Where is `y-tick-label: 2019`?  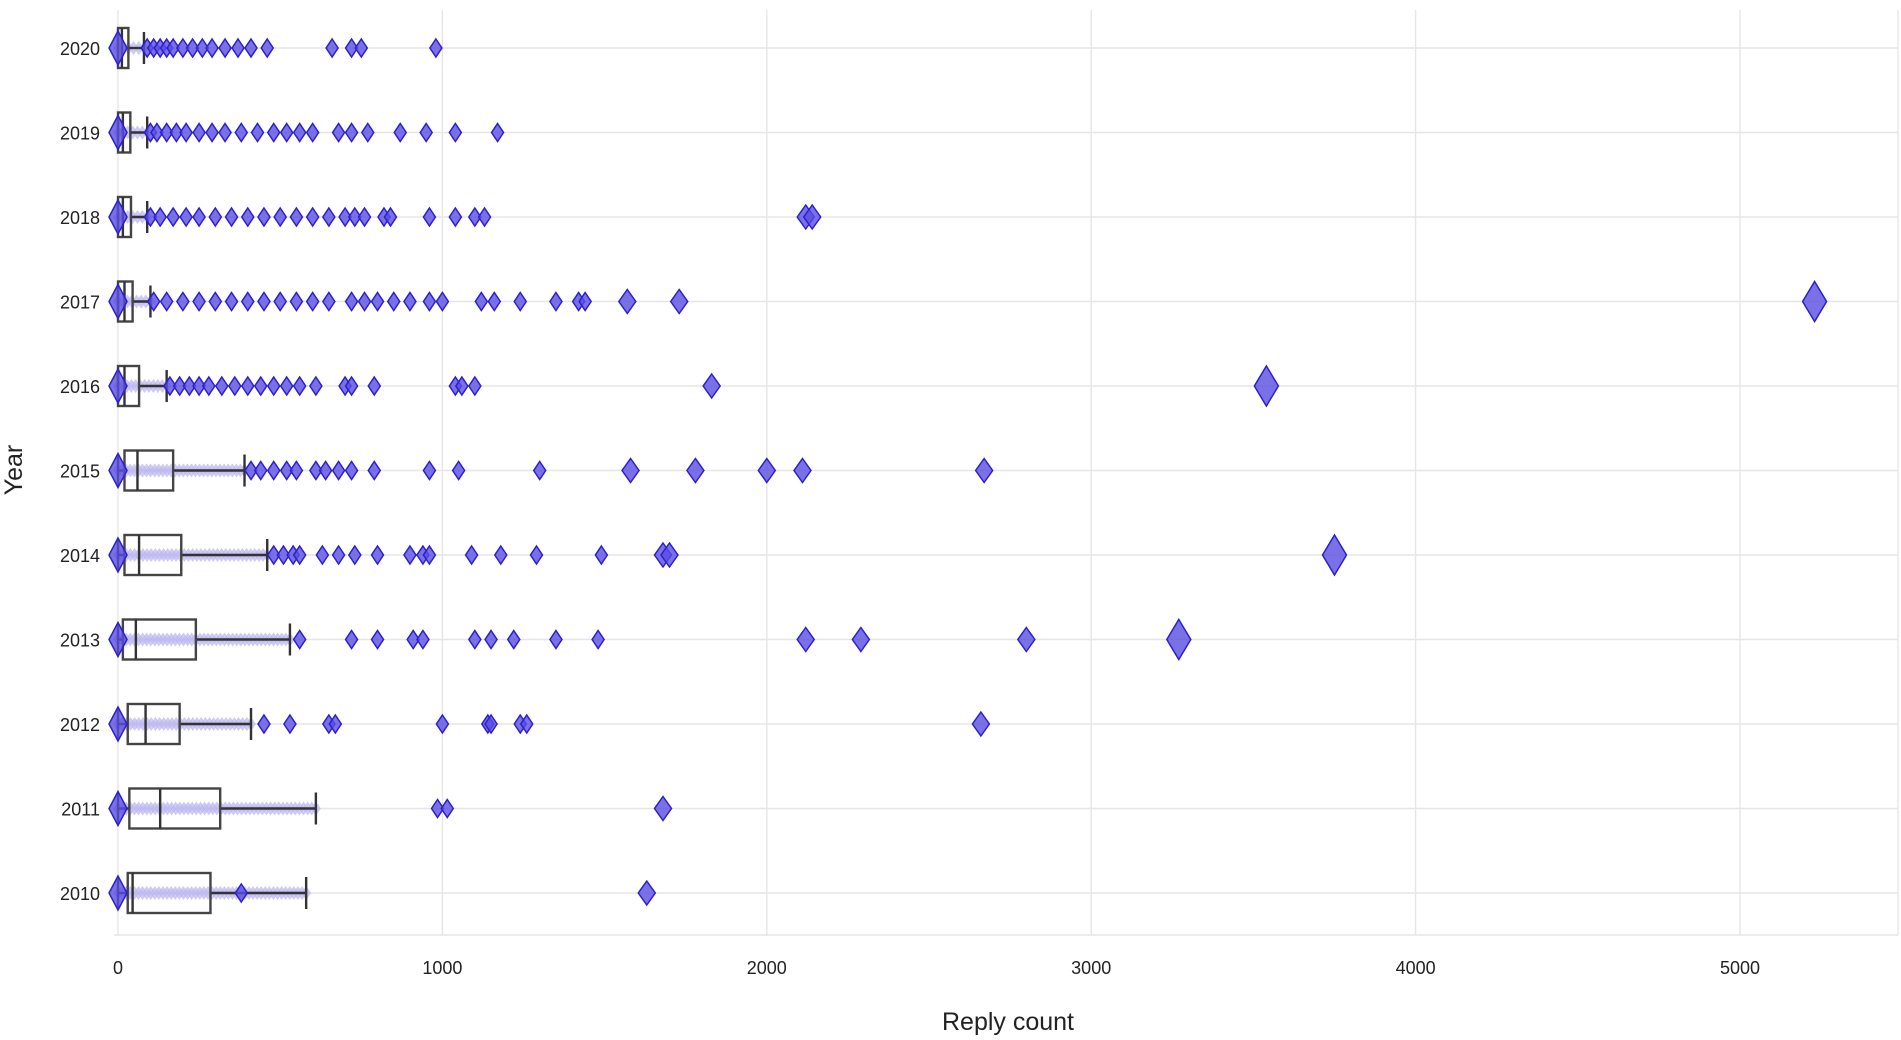 y-tick-label: 2019 is located at coordinates (80, 134).